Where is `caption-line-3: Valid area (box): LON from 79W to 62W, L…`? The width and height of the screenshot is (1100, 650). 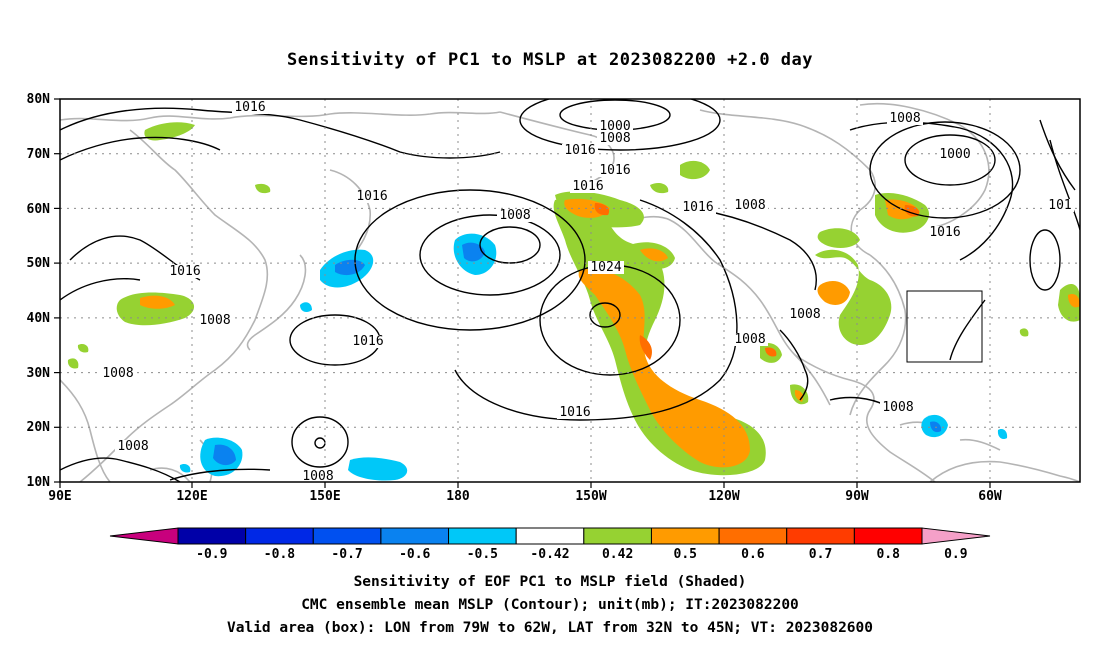 caption-line-3: Valid area (box): LON from 79W to 62W, L… is located at coordinates (549, 628).